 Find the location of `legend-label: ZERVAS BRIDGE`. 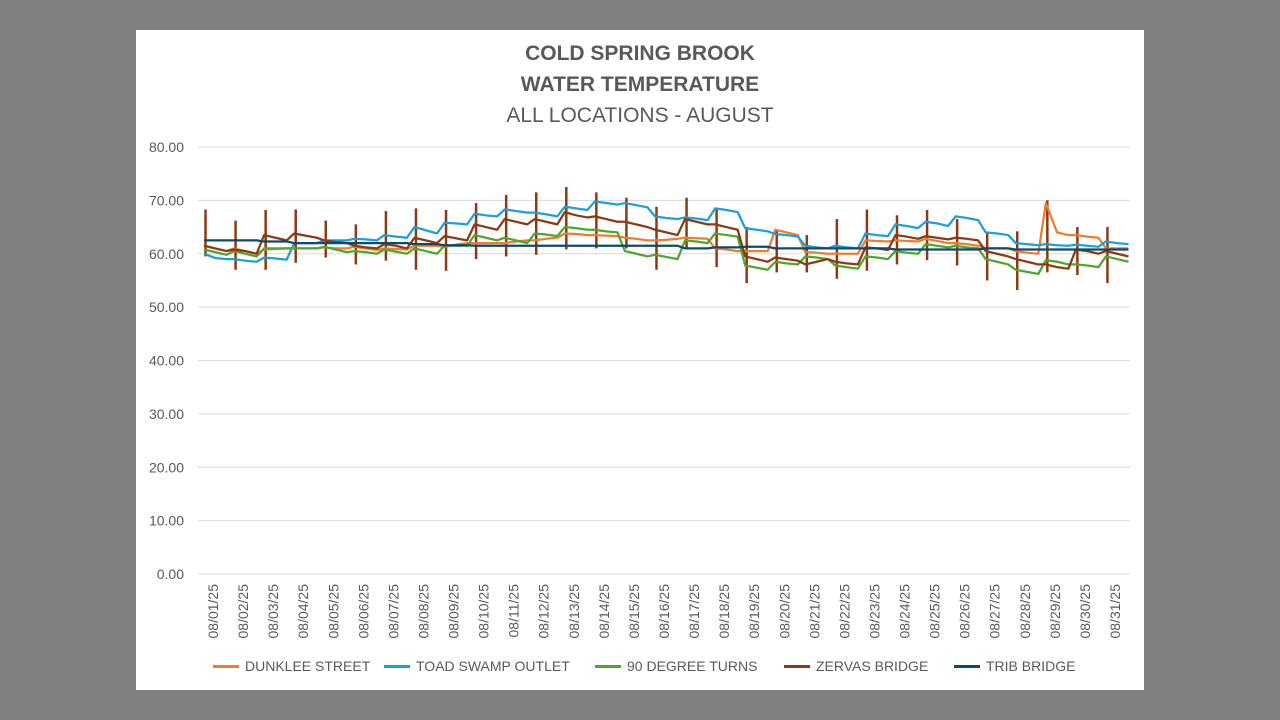

legend-label: ZERVAS BRIDGE is located at coordinates (872, 666).